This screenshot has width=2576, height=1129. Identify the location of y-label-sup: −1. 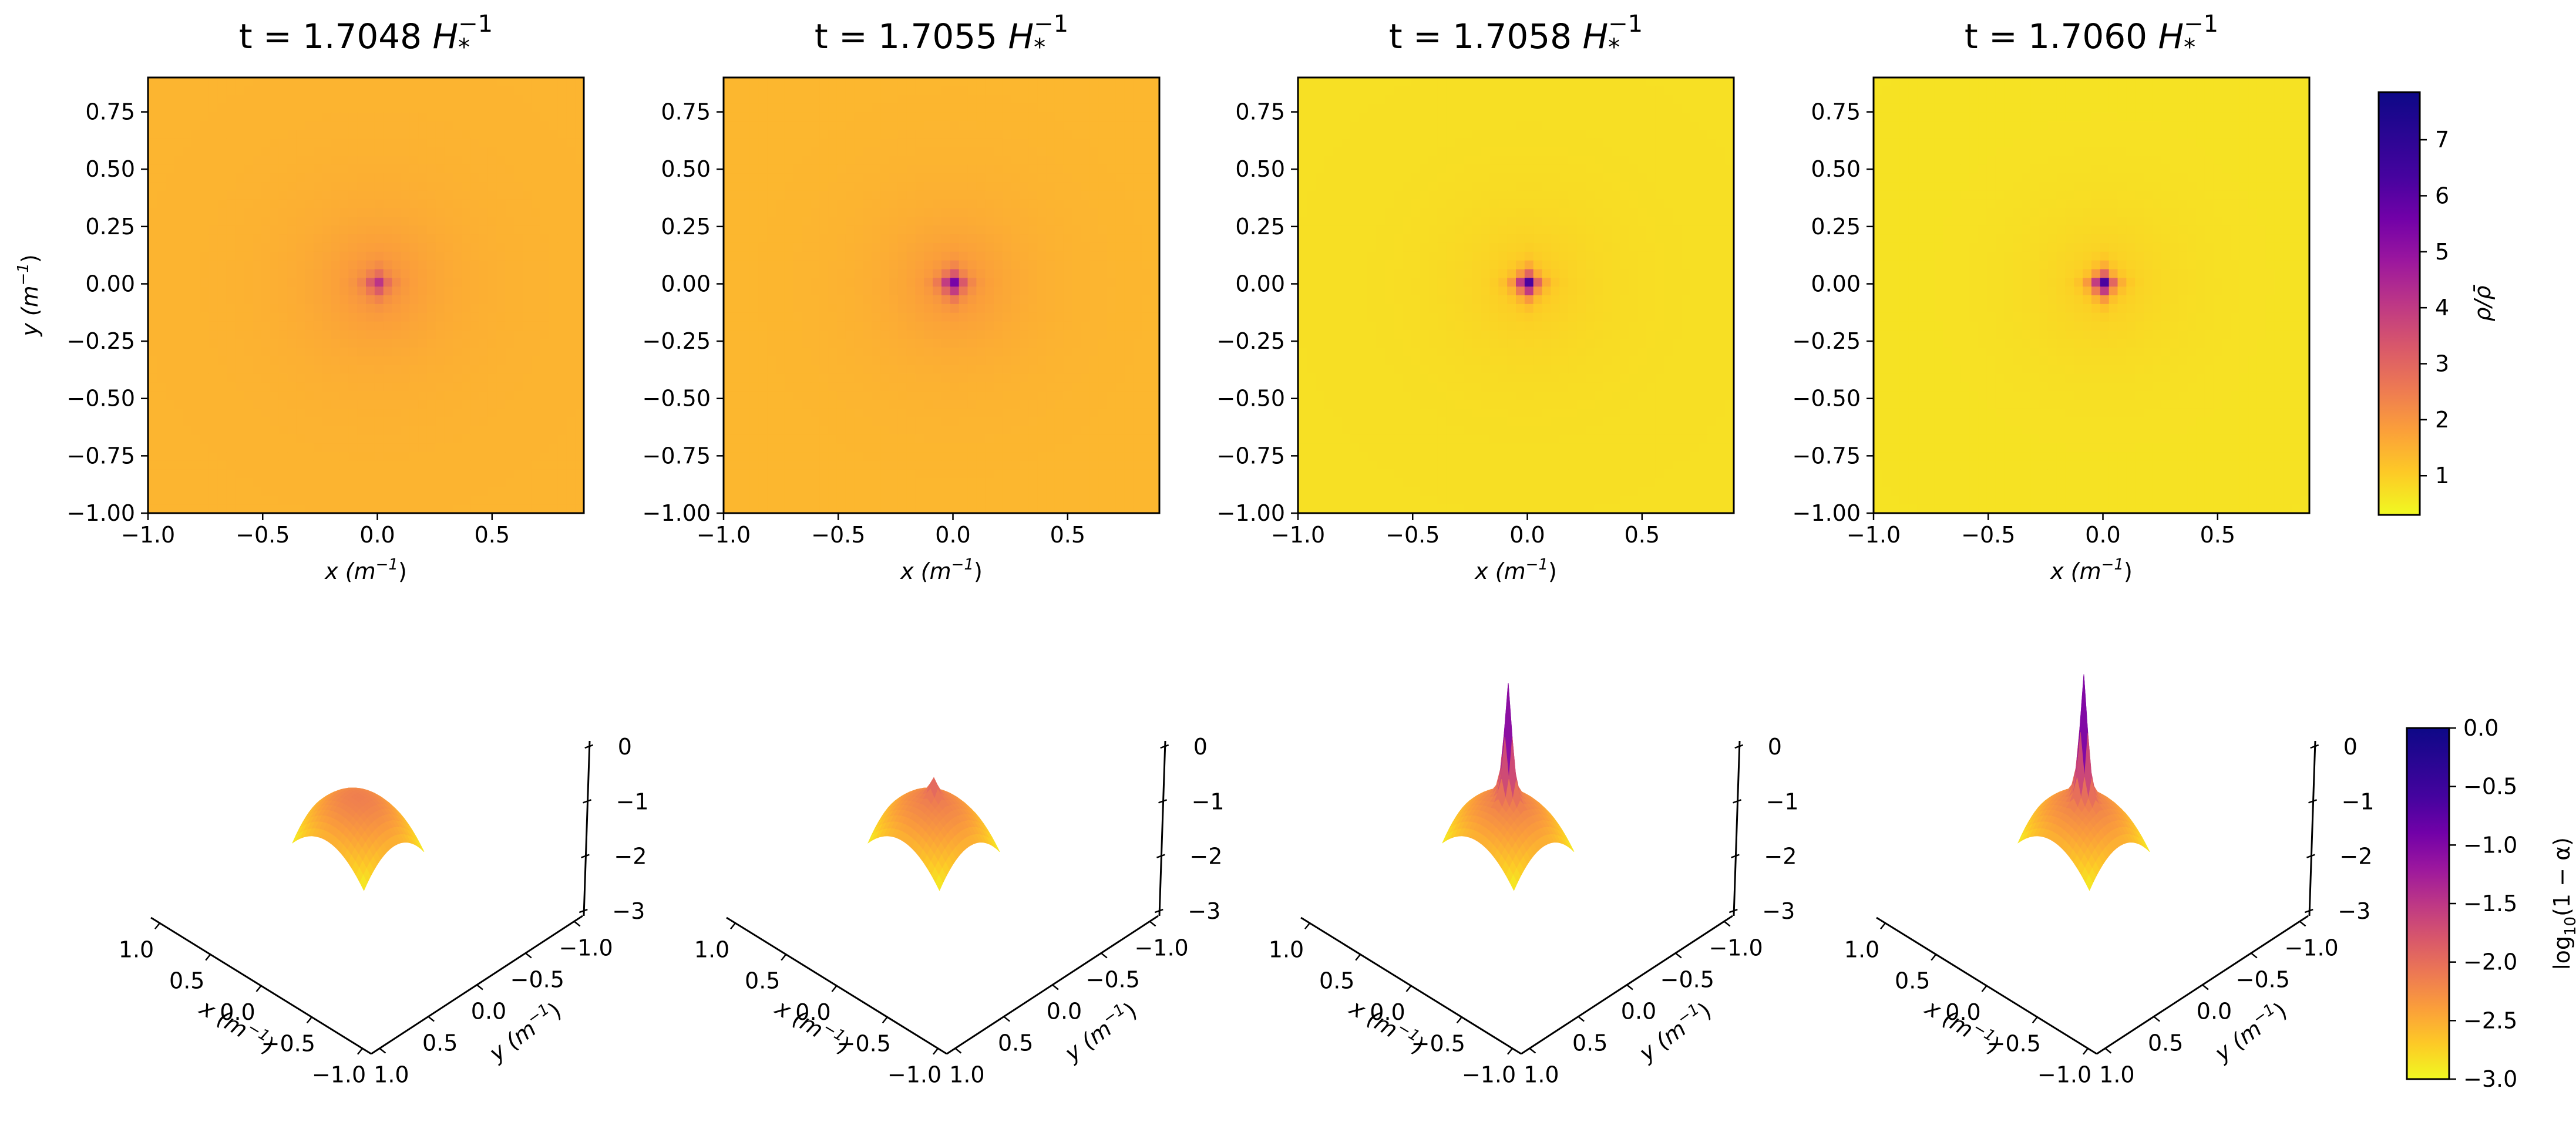
(23, 274).